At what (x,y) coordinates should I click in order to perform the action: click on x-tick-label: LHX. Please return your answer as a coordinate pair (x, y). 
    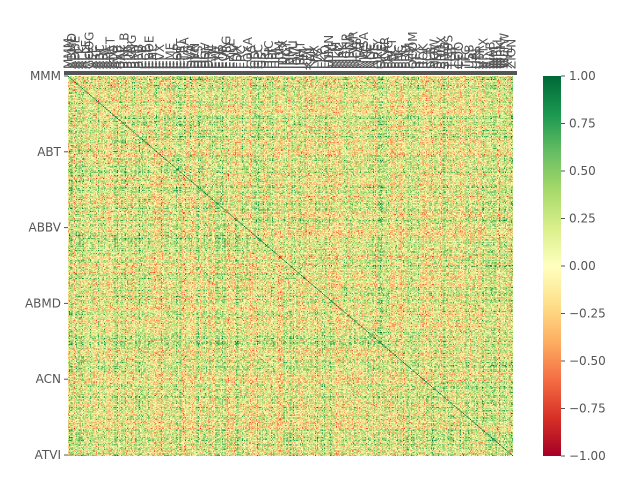
    Looking at the image, I should click on (315, 57).